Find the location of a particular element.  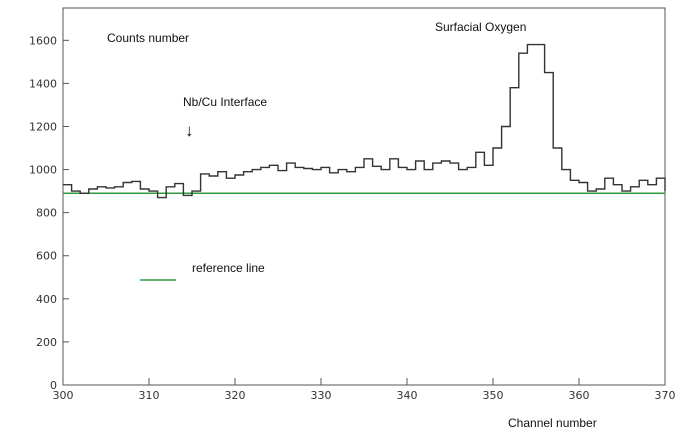

x-tick-label: 340 is located at coordinates (407, 395).